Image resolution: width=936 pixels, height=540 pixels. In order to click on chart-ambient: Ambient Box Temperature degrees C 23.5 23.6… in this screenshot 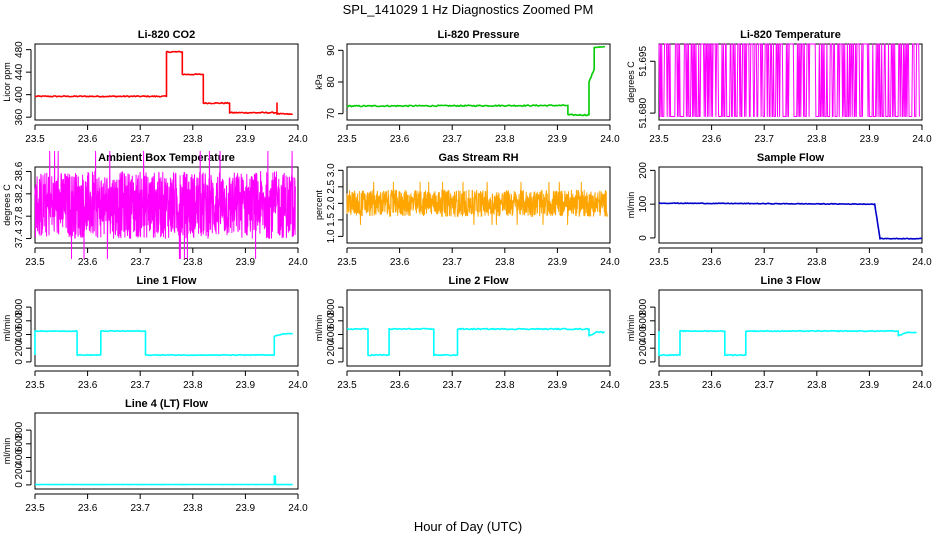, I will do `click(155, 209)`.